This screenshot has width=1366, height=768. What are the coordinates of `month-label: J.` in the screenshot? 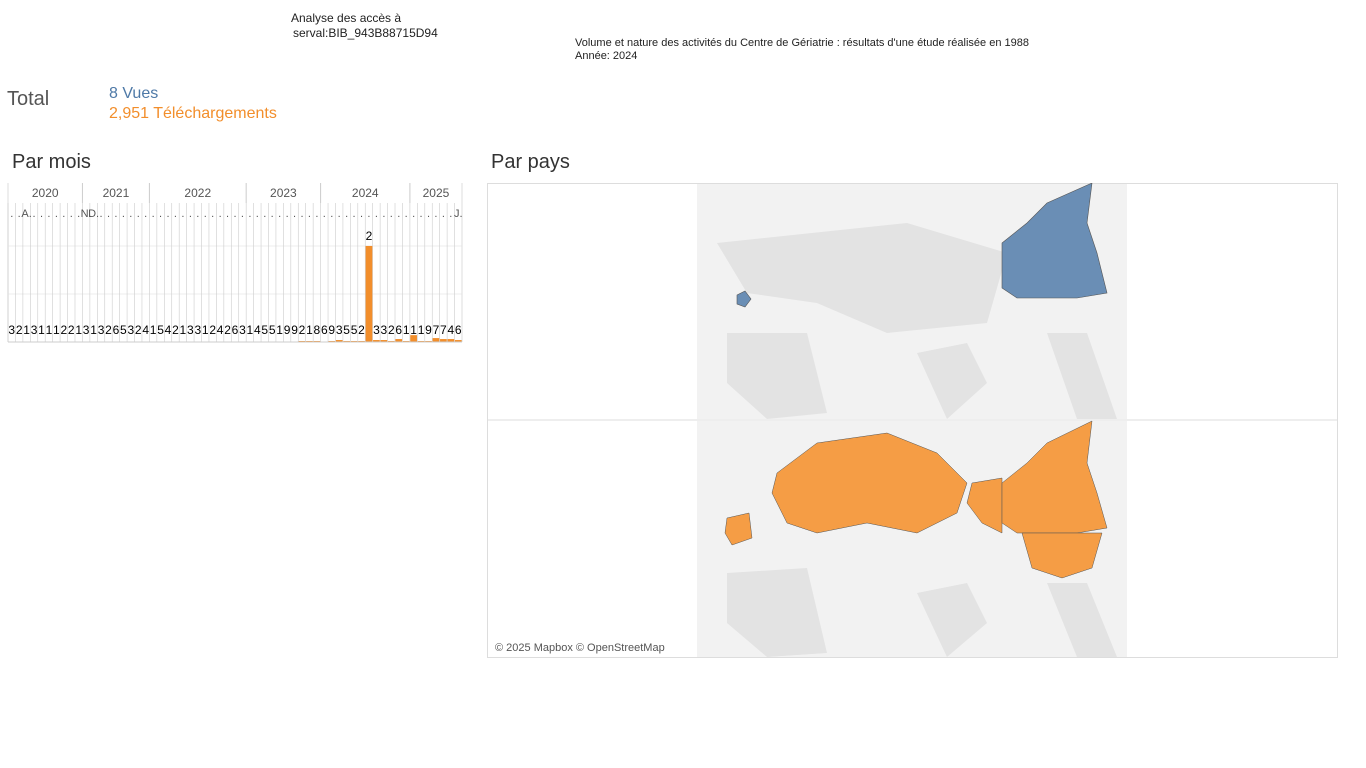 It's located at (458, 214).